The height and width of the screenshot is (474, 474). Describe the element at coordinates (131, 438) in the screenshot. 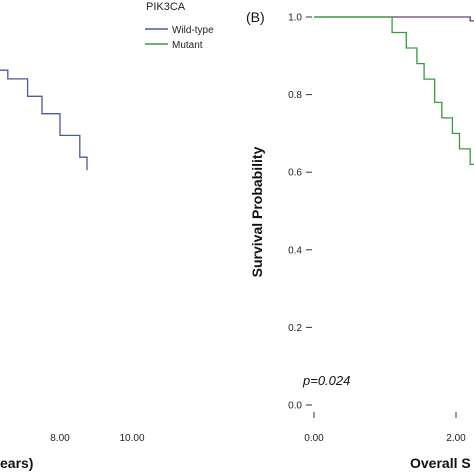

I see `panel-a-xtick-10: 10.00` at that location.